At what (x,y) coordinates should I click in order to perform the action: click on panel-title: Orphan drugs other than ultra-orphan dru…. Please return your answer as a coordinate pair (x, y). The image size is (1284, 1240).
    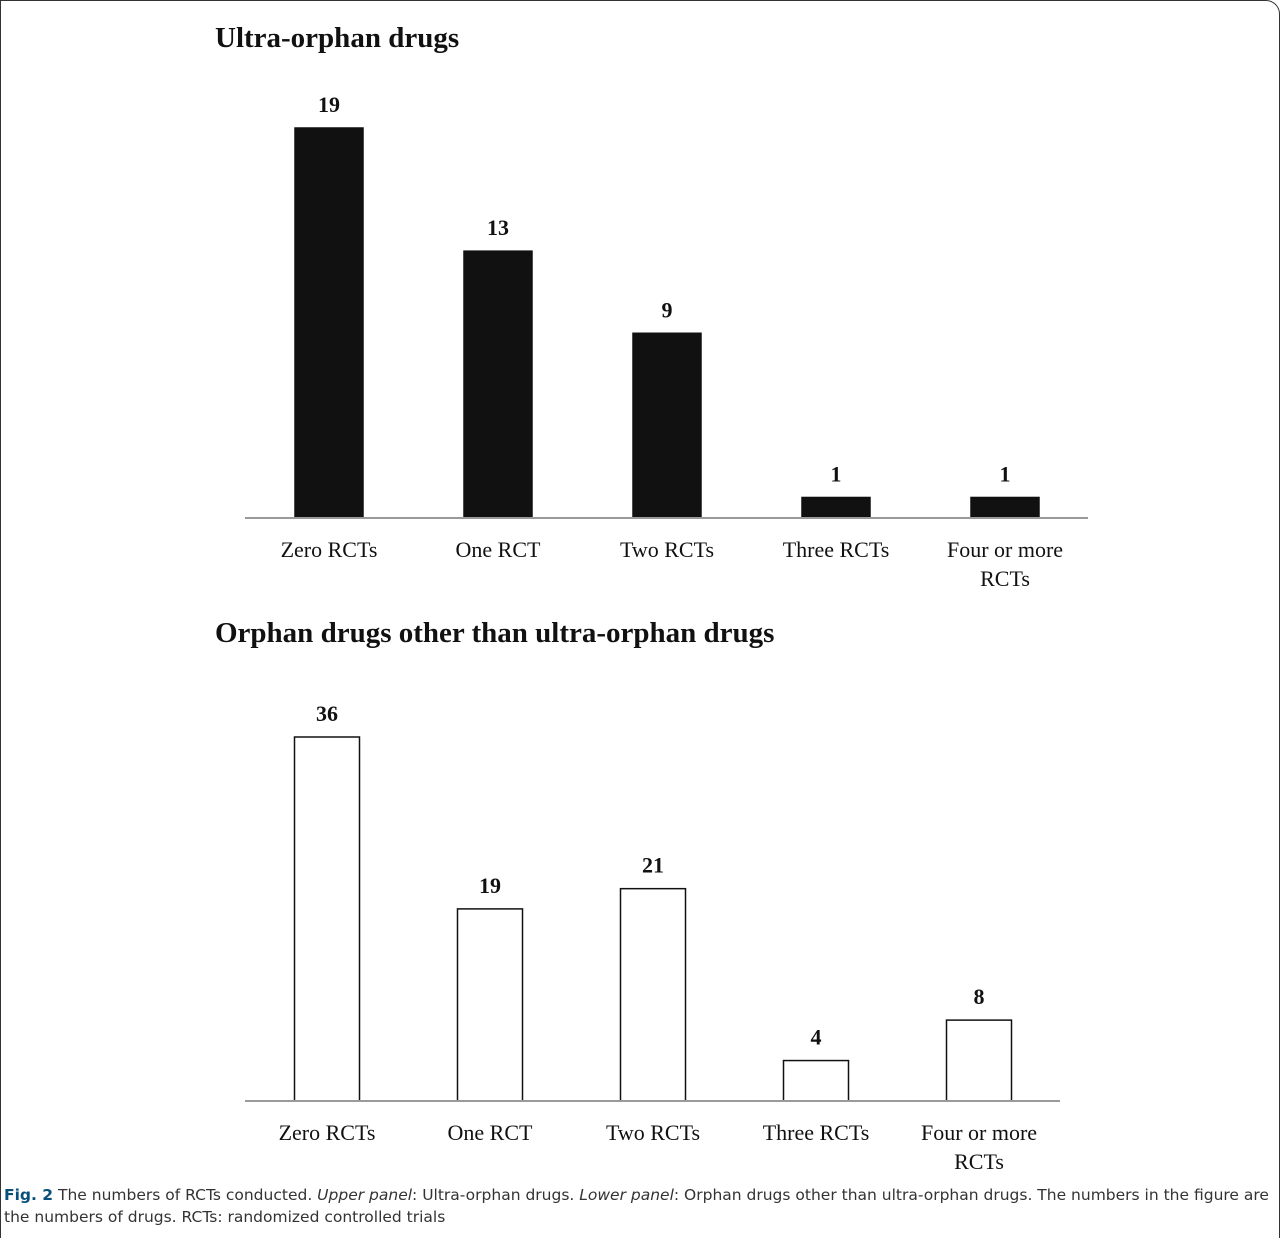
    Looking at the image, I should click on (494, 633).